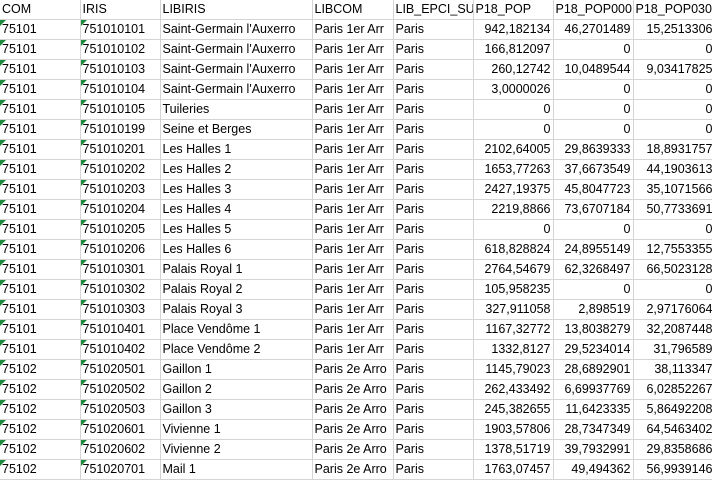 The width and height of the screenshot is (712, 483). What do you see at coordinates (236, 149) in the screenshot?
I see `cell: Les Halles 1` at bounding box center [236, 149].